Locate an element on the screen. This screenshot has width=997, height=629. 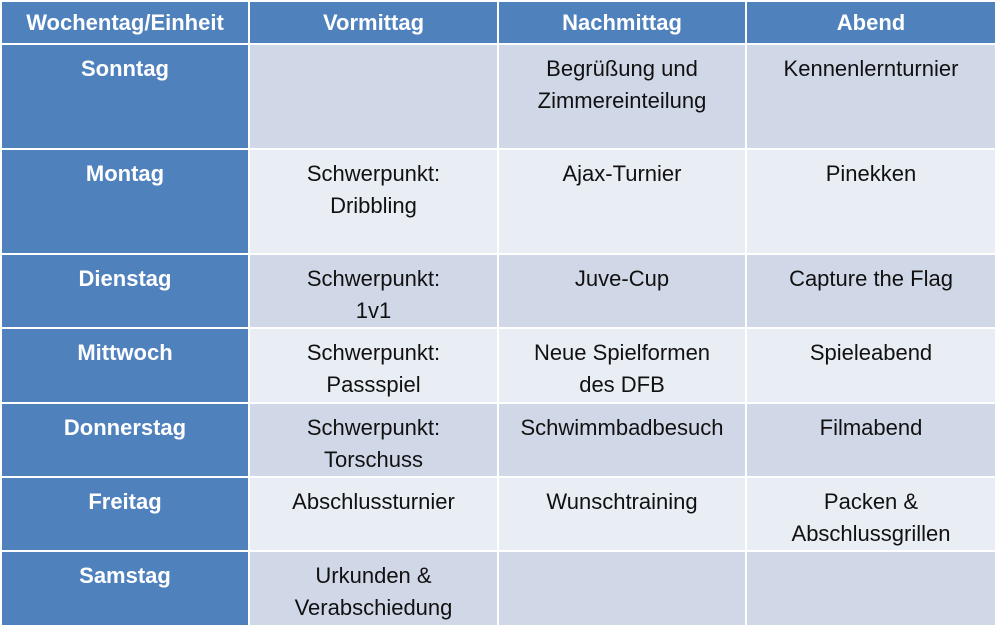
morning-cell: Abschlussturnier is located at coordinates (373, 513).